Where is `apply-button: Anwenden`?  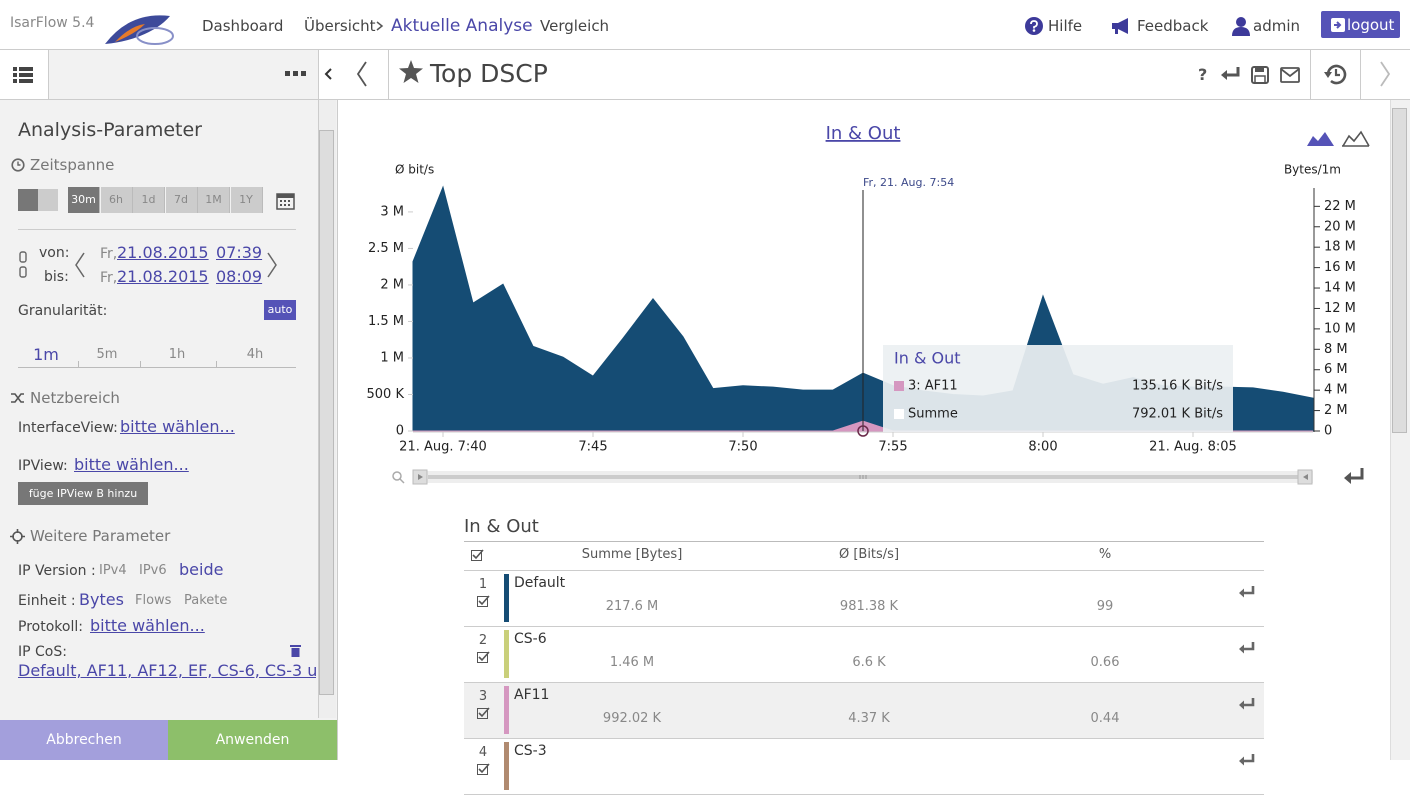 apply-button: Anwenden is located at coordinates (252, 740).